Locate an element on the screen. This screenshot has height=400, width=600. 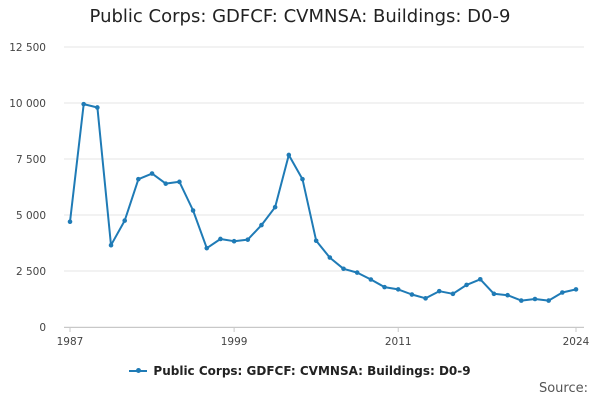
x-tick-label: 1999 is located at coordinates (234, 342).